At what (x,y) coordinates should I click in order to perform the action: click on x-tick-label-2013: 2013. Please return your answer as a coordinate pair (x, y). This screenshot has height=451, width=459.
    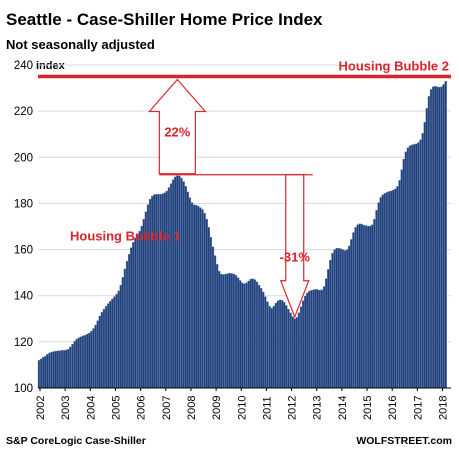
    Looking at the image, I should click on (318, 408).